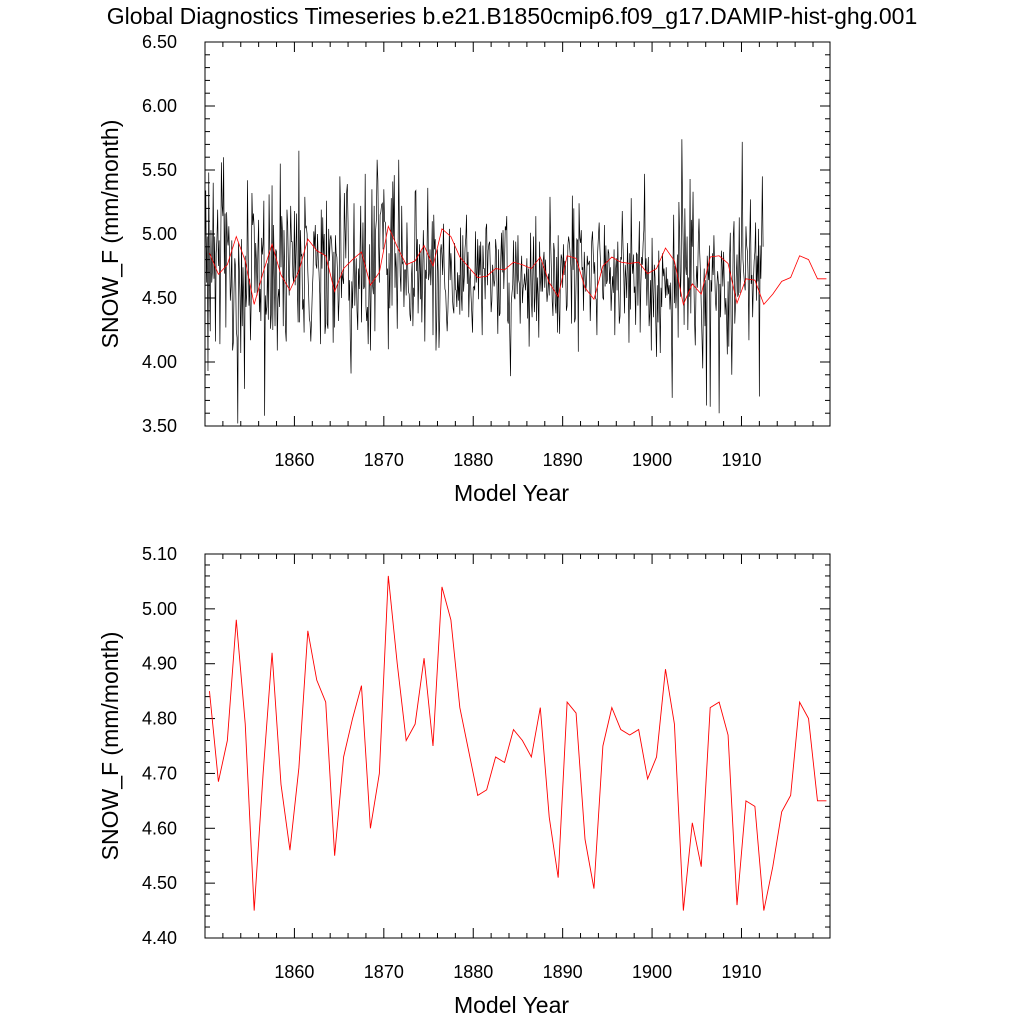 The height and width of the screenshot is (1024, 1024). I want to click on y-tick-label: 4.00, so click(159, 362).